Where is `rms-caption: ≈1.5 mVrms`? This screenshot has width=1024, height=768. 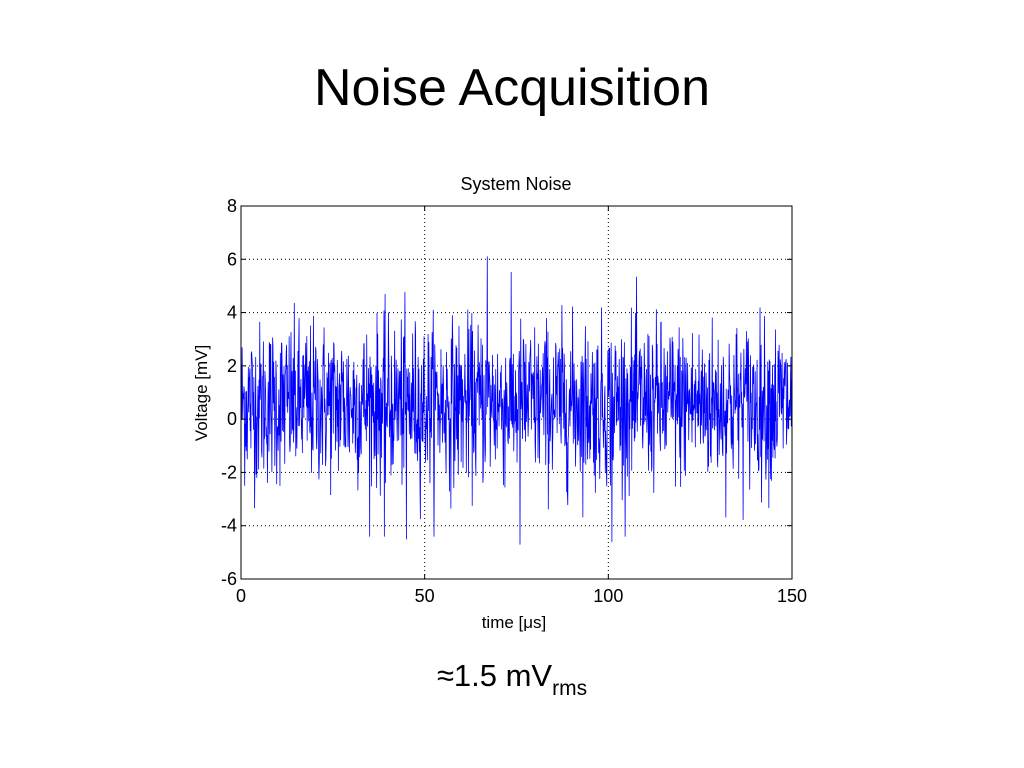
rms-caption: ≈1.5 mVrms is located at coordinates (512, 679).